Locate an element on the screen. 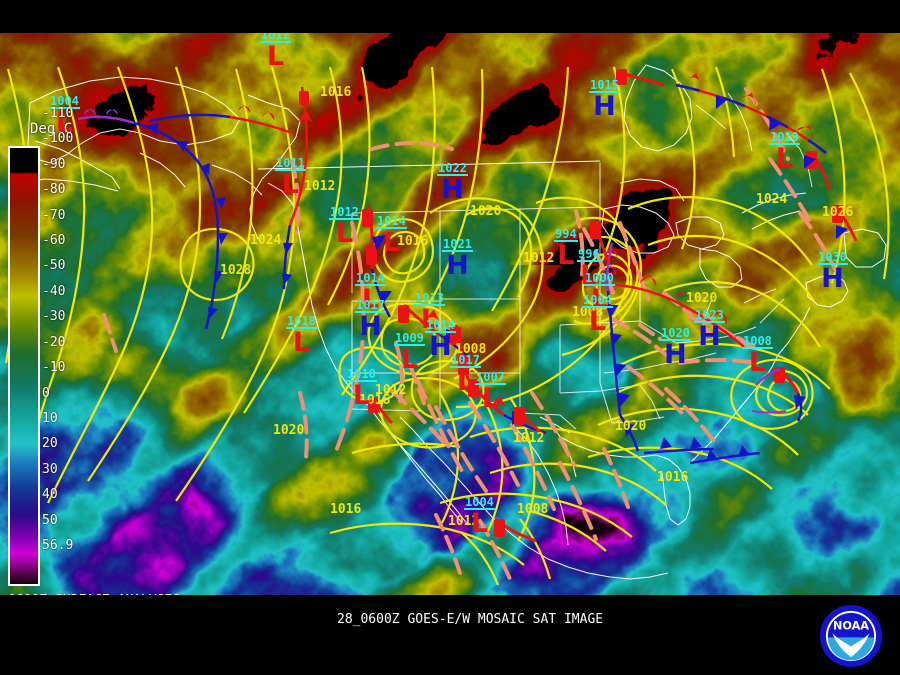  pressure-value: 1008 is located at coordinates (757, 341).